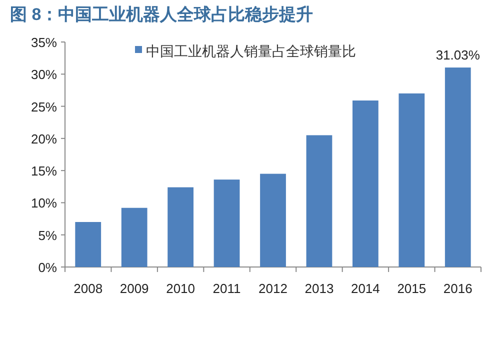 The height and width of the screenshot is (346, 497). I want to click on y-tick-label: 0%, so click(48, 267).